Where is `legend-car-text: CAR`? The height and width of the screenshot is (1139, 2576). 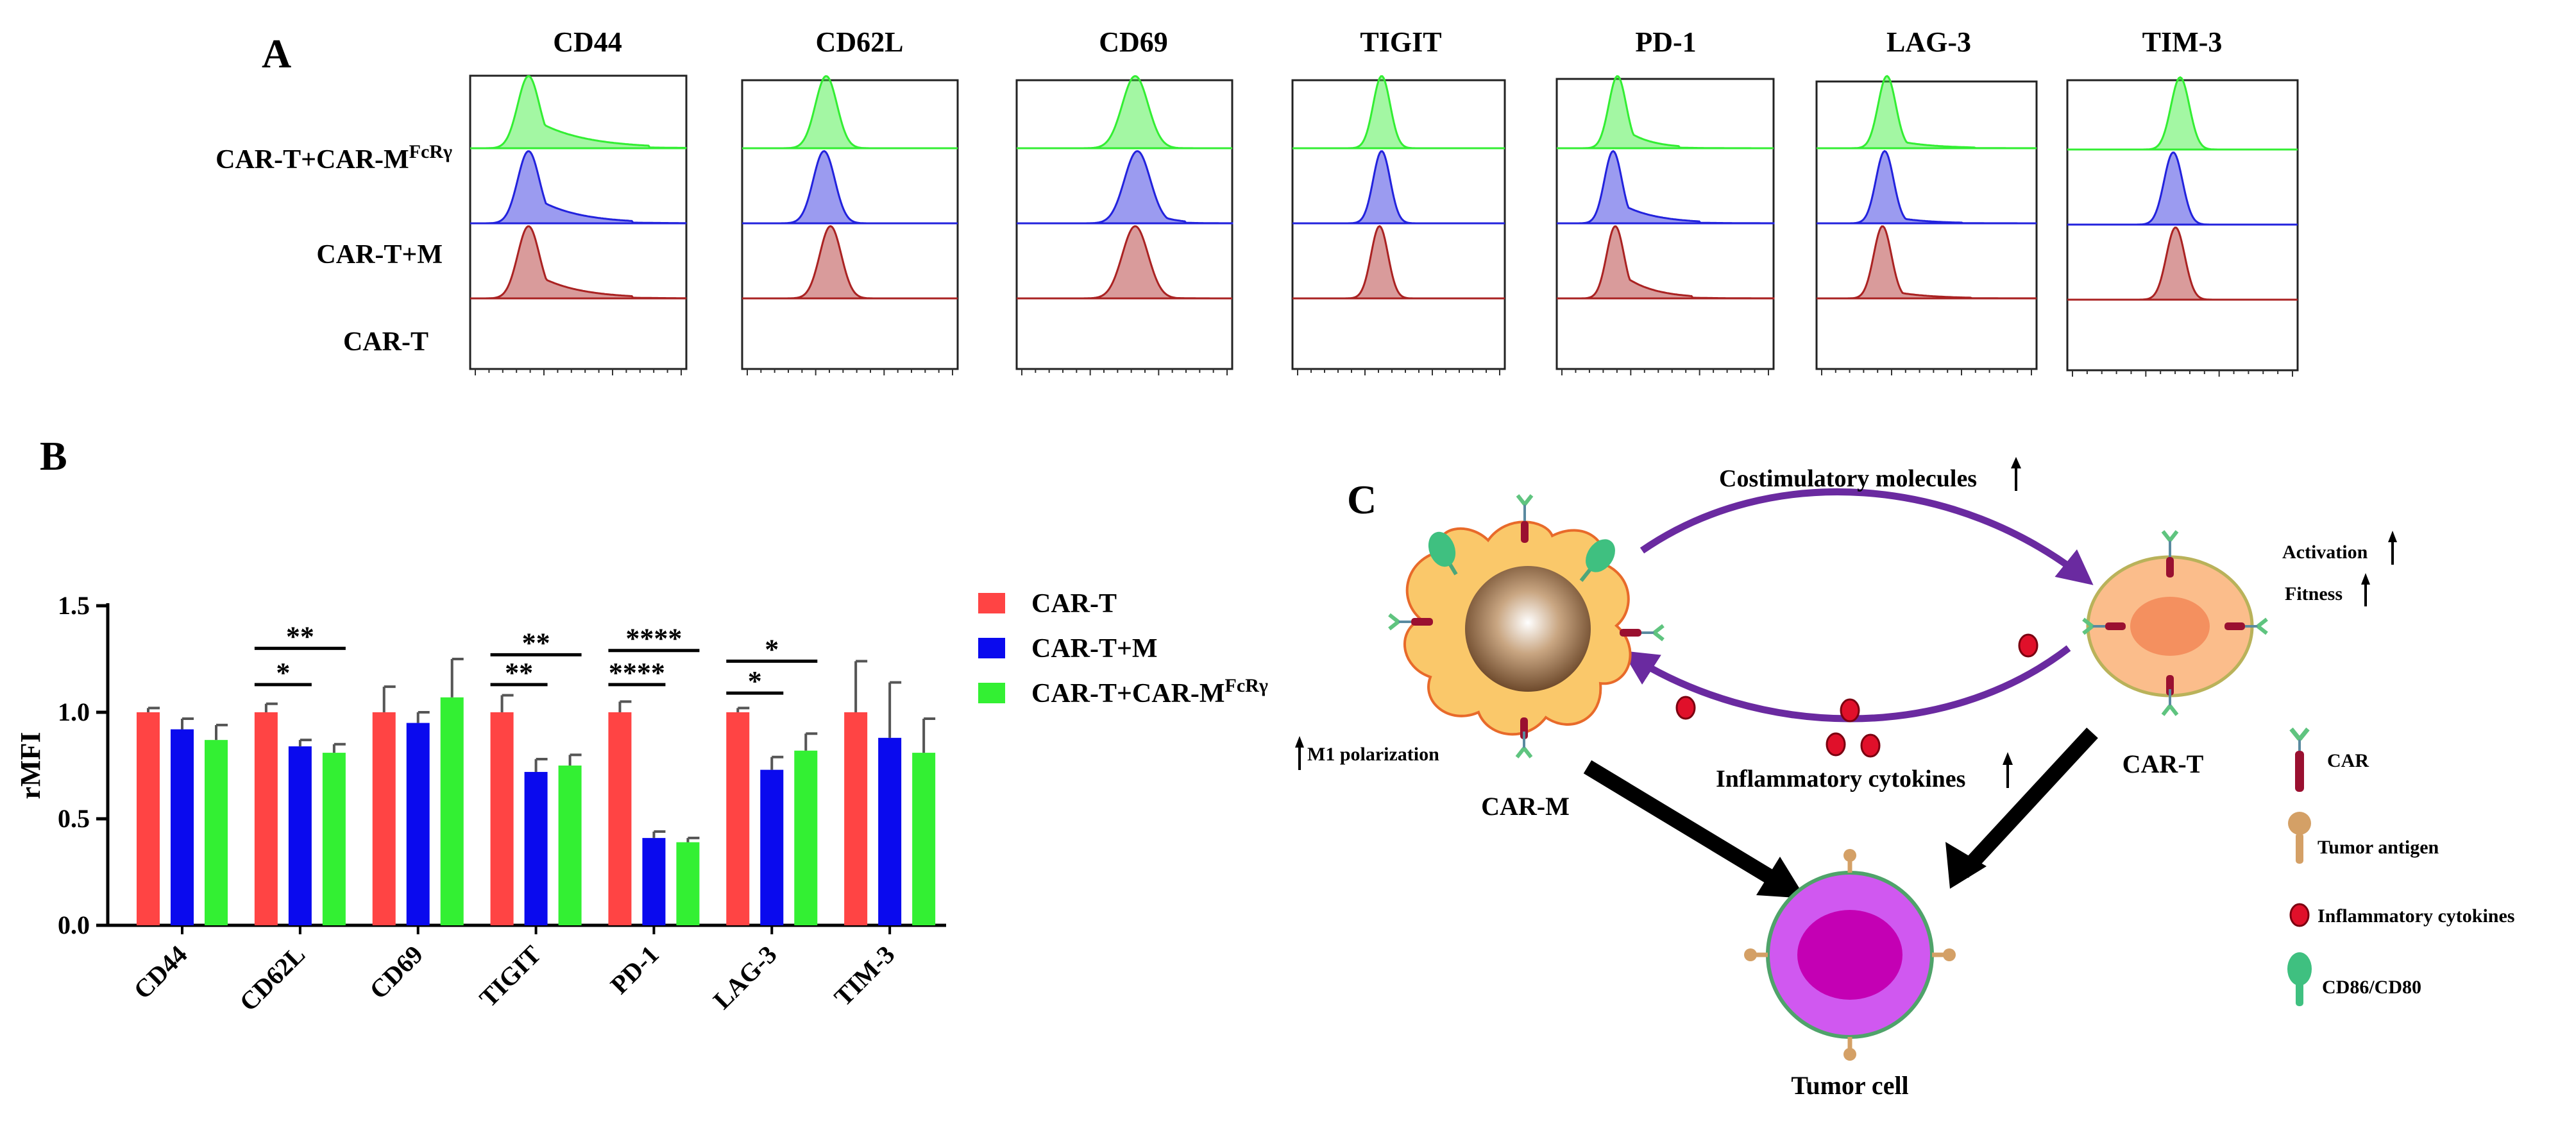 legend-car-text: CAR is located at coordinates (2348, 761).